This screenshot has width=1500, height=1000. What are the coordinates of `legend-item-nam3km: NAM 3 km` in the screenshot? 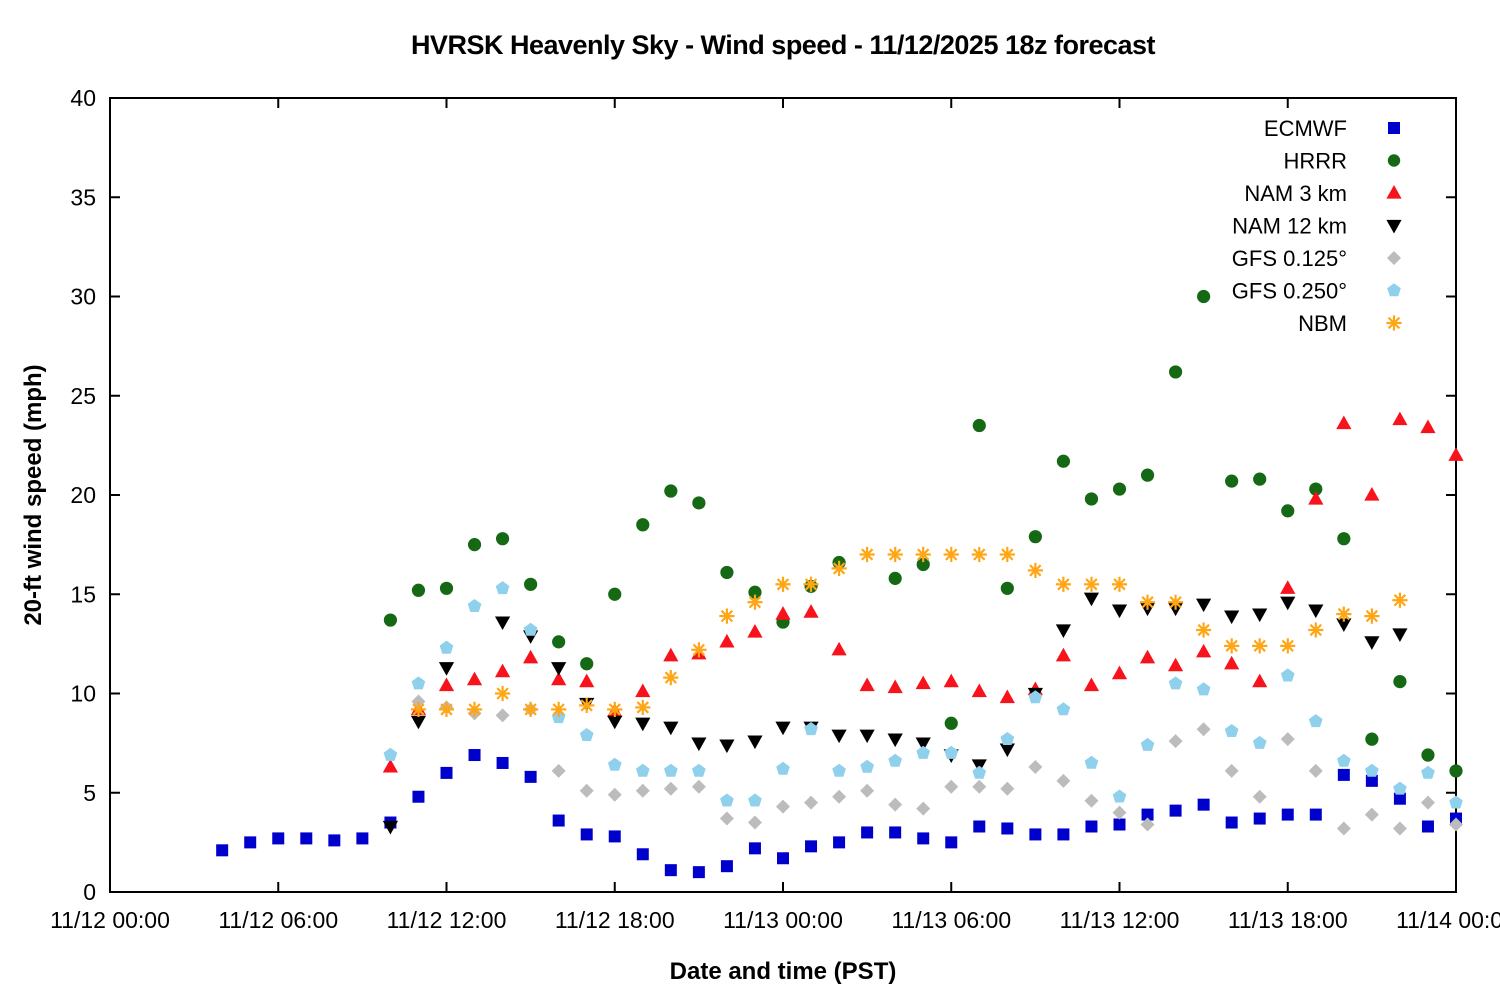 It's located at (1323, 193).